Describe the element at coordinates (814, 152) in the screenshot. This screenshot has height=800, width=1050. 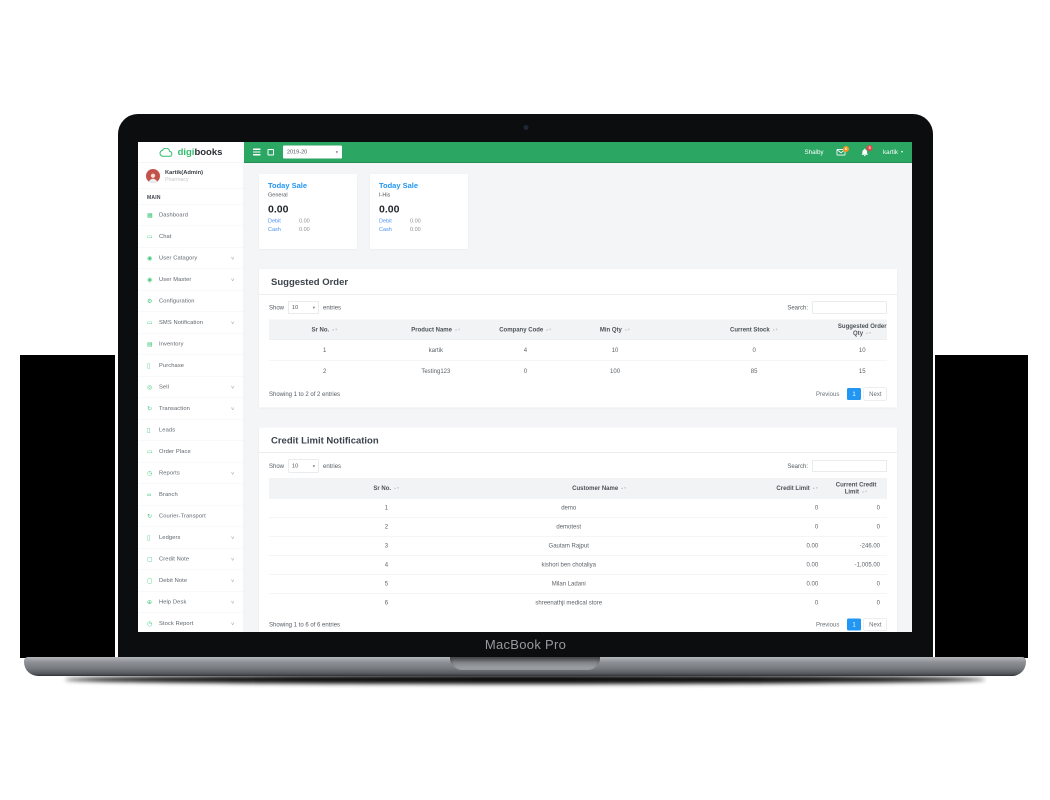
I see `branch-label: Shalby` at that location.